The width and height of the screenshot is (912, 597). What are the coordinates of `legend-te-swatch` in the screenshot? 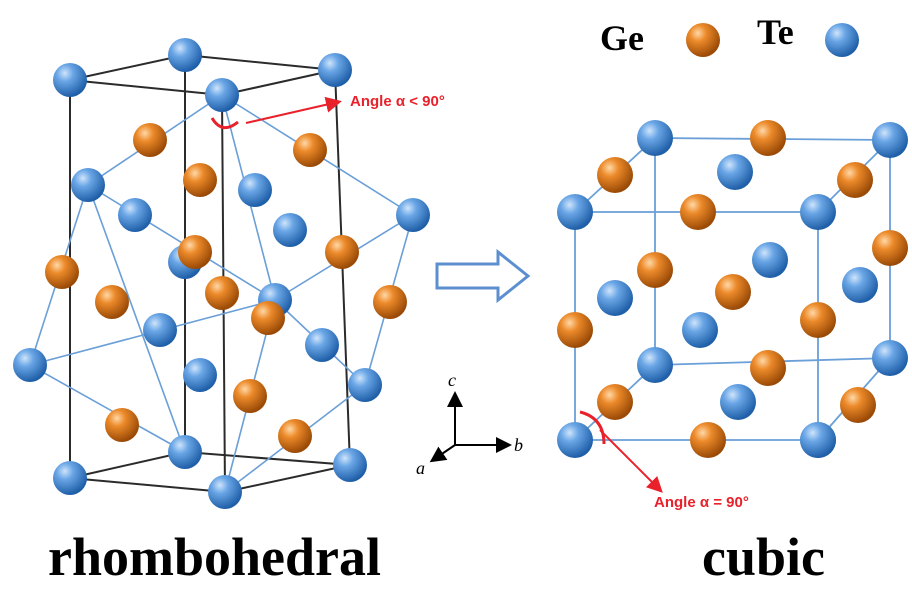 It's located at (842, 40).